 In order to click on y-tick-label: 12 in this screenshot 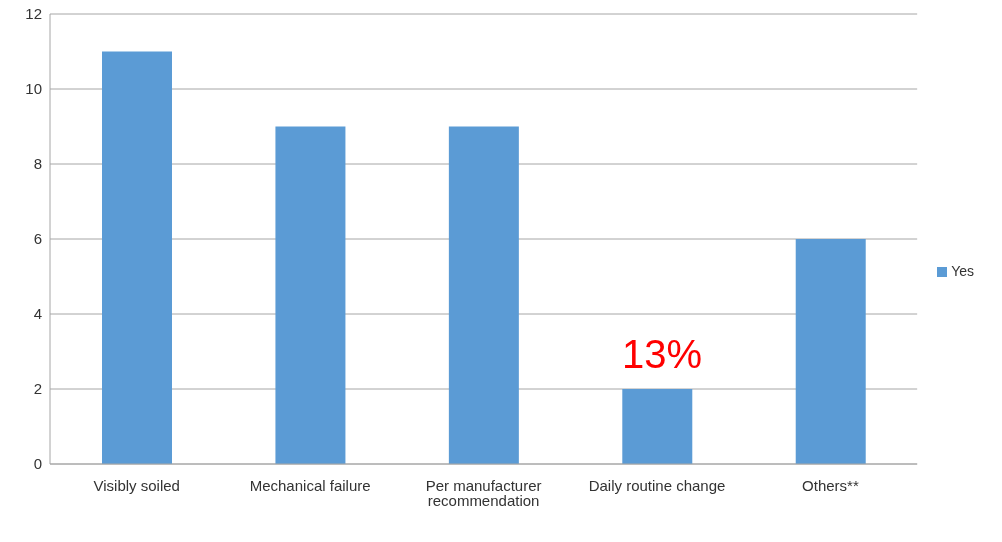, I will do `click(33, 14)`.